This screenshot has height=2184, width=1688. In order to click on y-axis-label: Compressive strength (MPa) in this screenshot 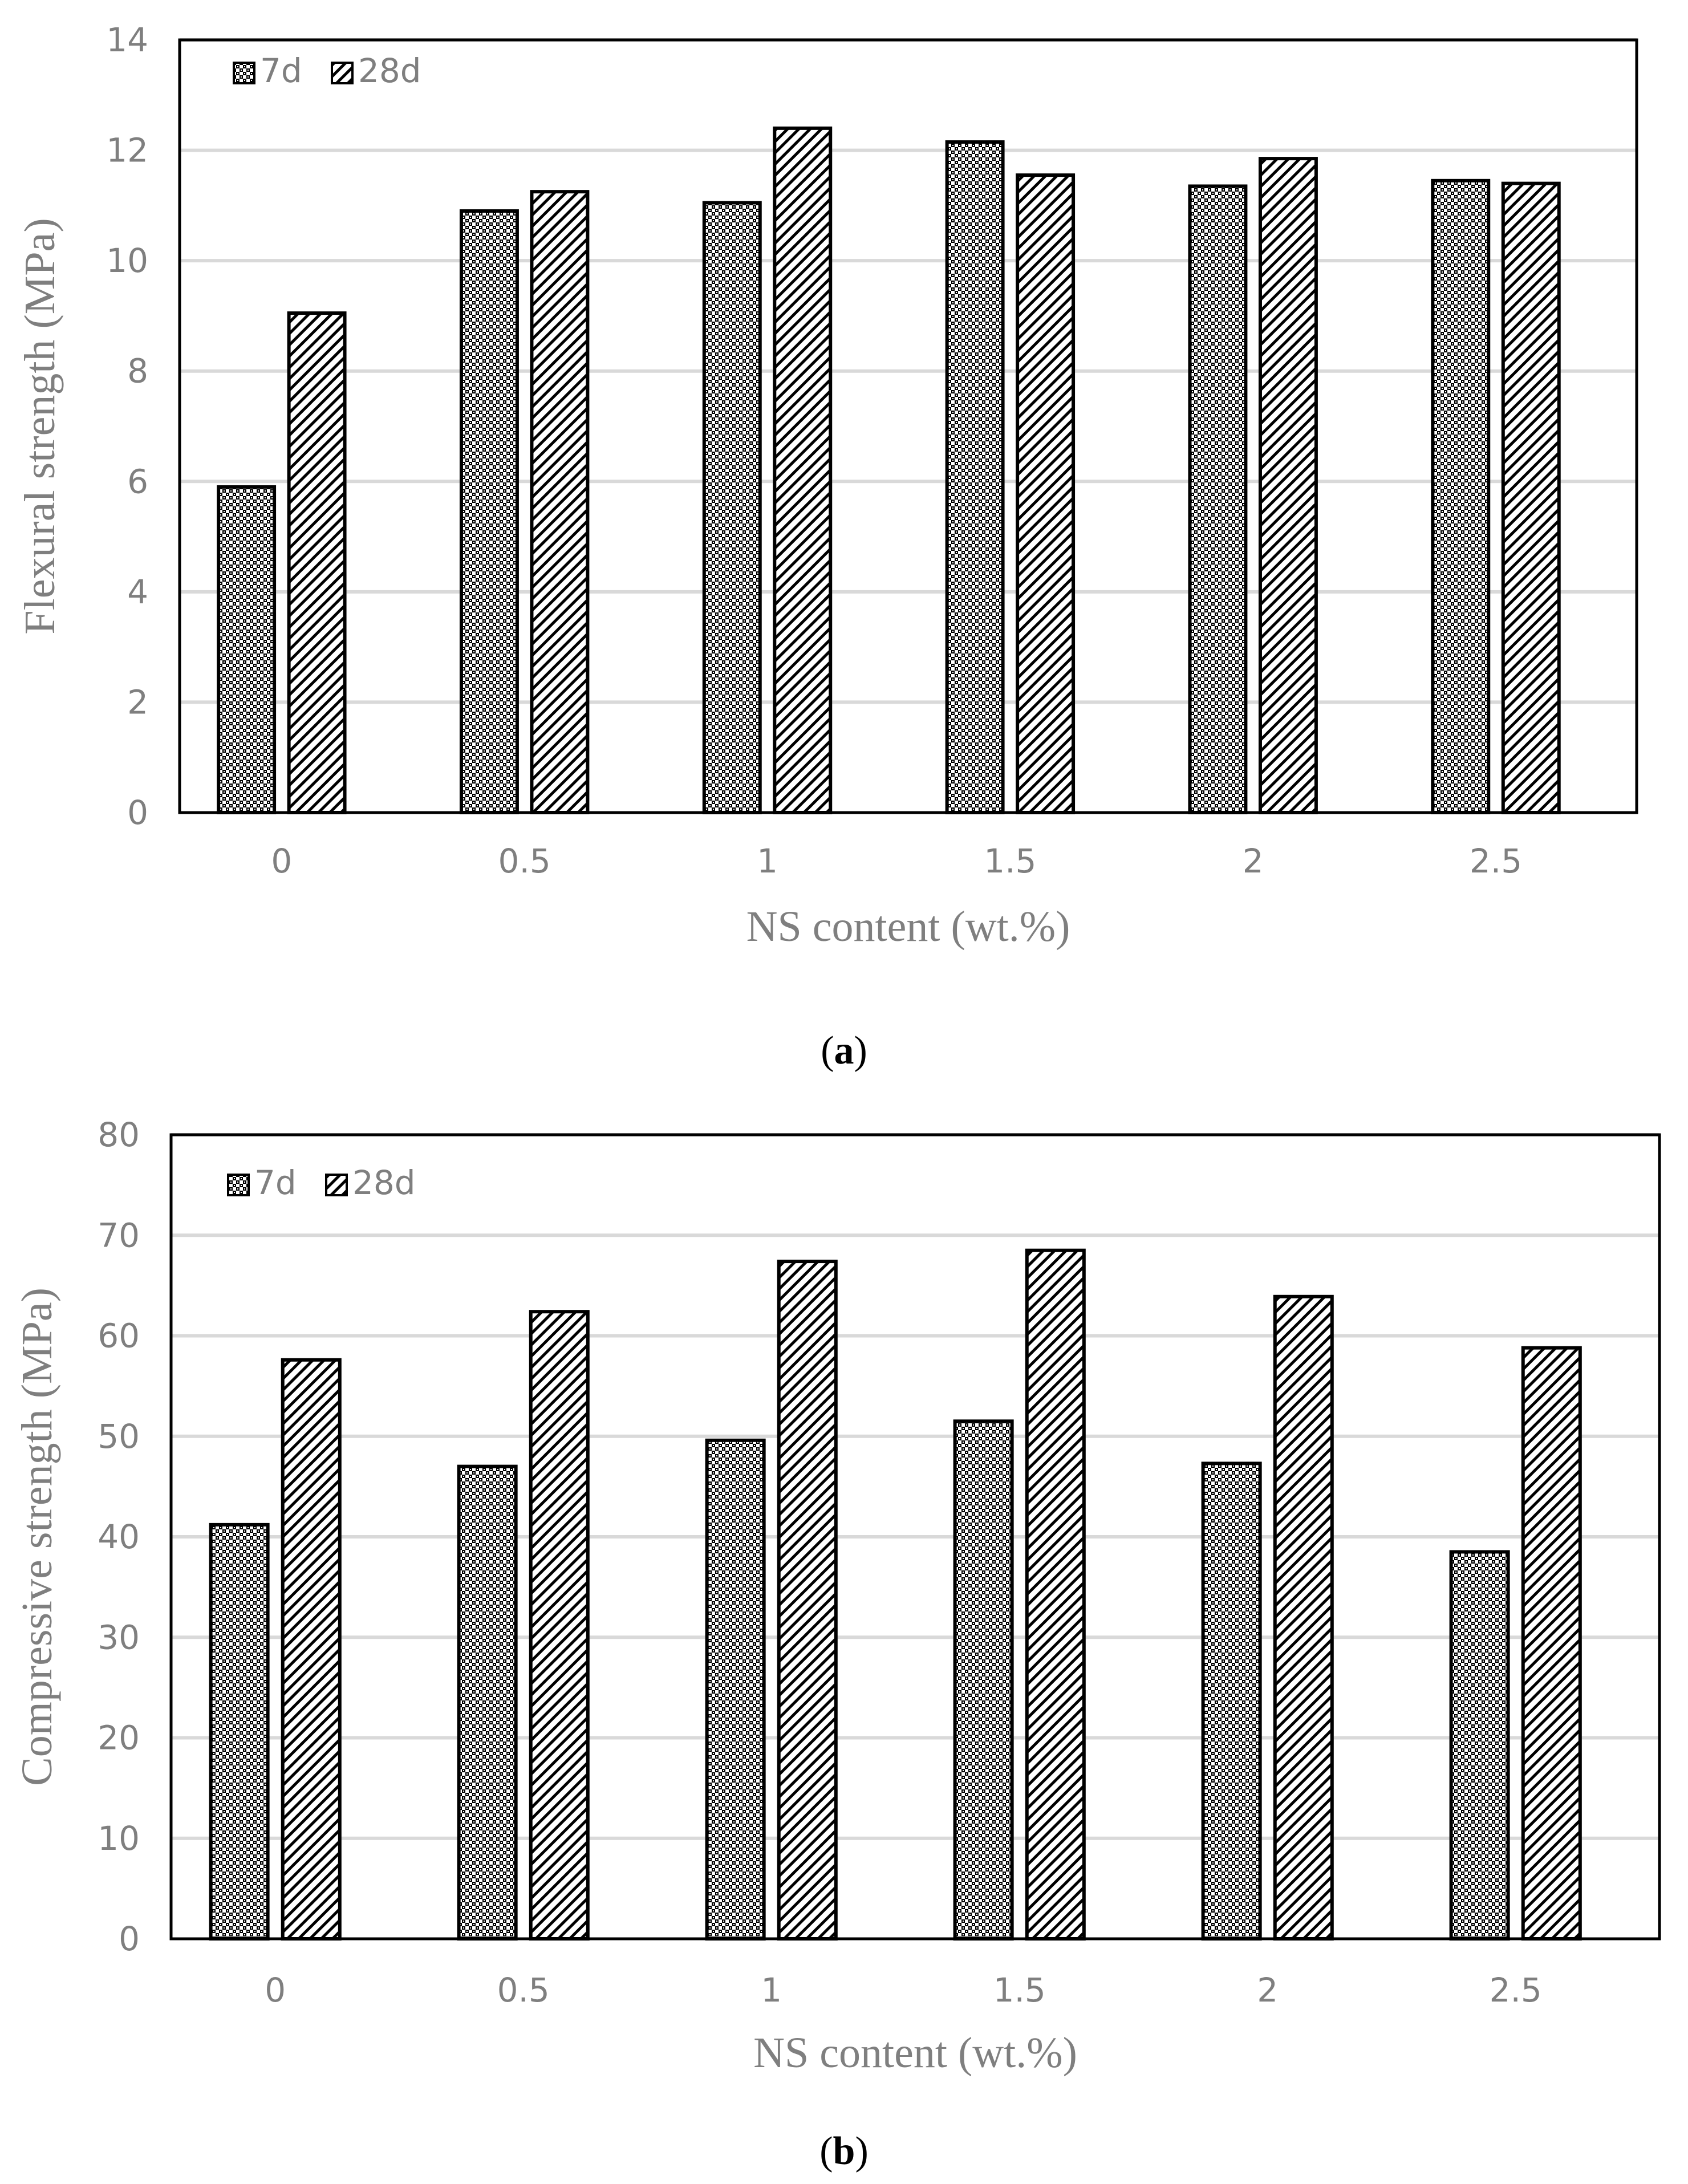, I will do `click(37, 1537)`.